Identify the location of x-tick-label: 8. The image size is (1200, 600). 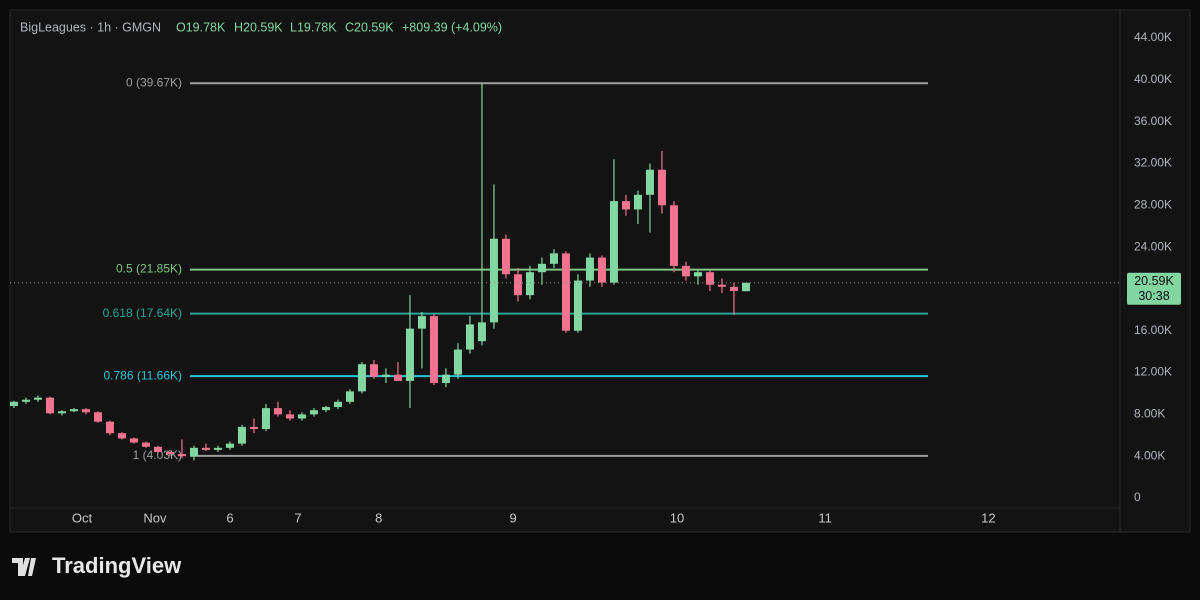
(378, 517).